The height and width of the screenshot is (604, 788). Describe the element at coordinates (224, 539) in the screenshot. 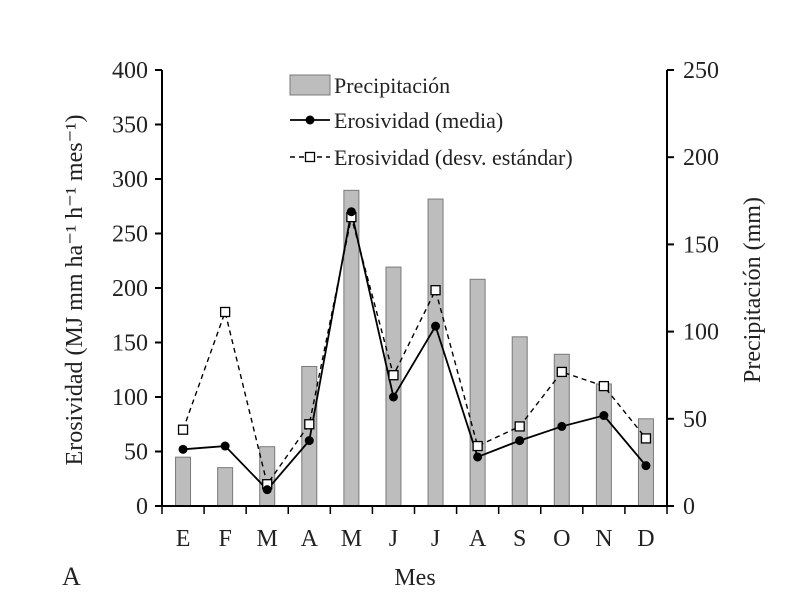

I see `x-tick-label: F` at that location.